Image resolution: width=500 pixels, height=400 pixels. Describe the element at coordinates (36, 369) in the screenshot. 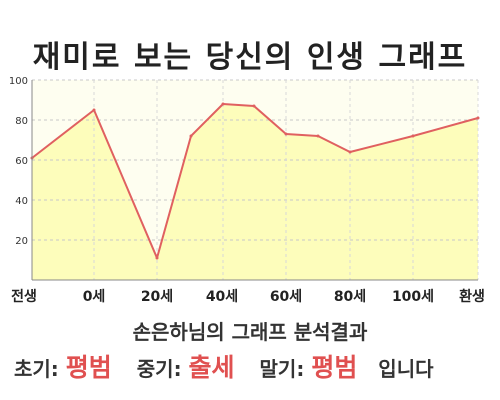

I see `early-label: 초기:` at that location.